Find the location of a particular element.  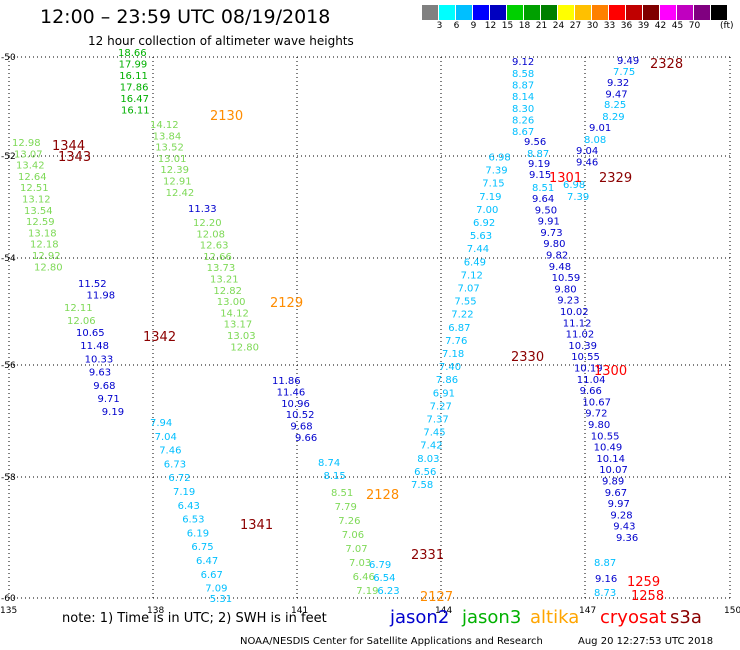

wave-height-value: 9.71 is located at coordinates (109, 399).